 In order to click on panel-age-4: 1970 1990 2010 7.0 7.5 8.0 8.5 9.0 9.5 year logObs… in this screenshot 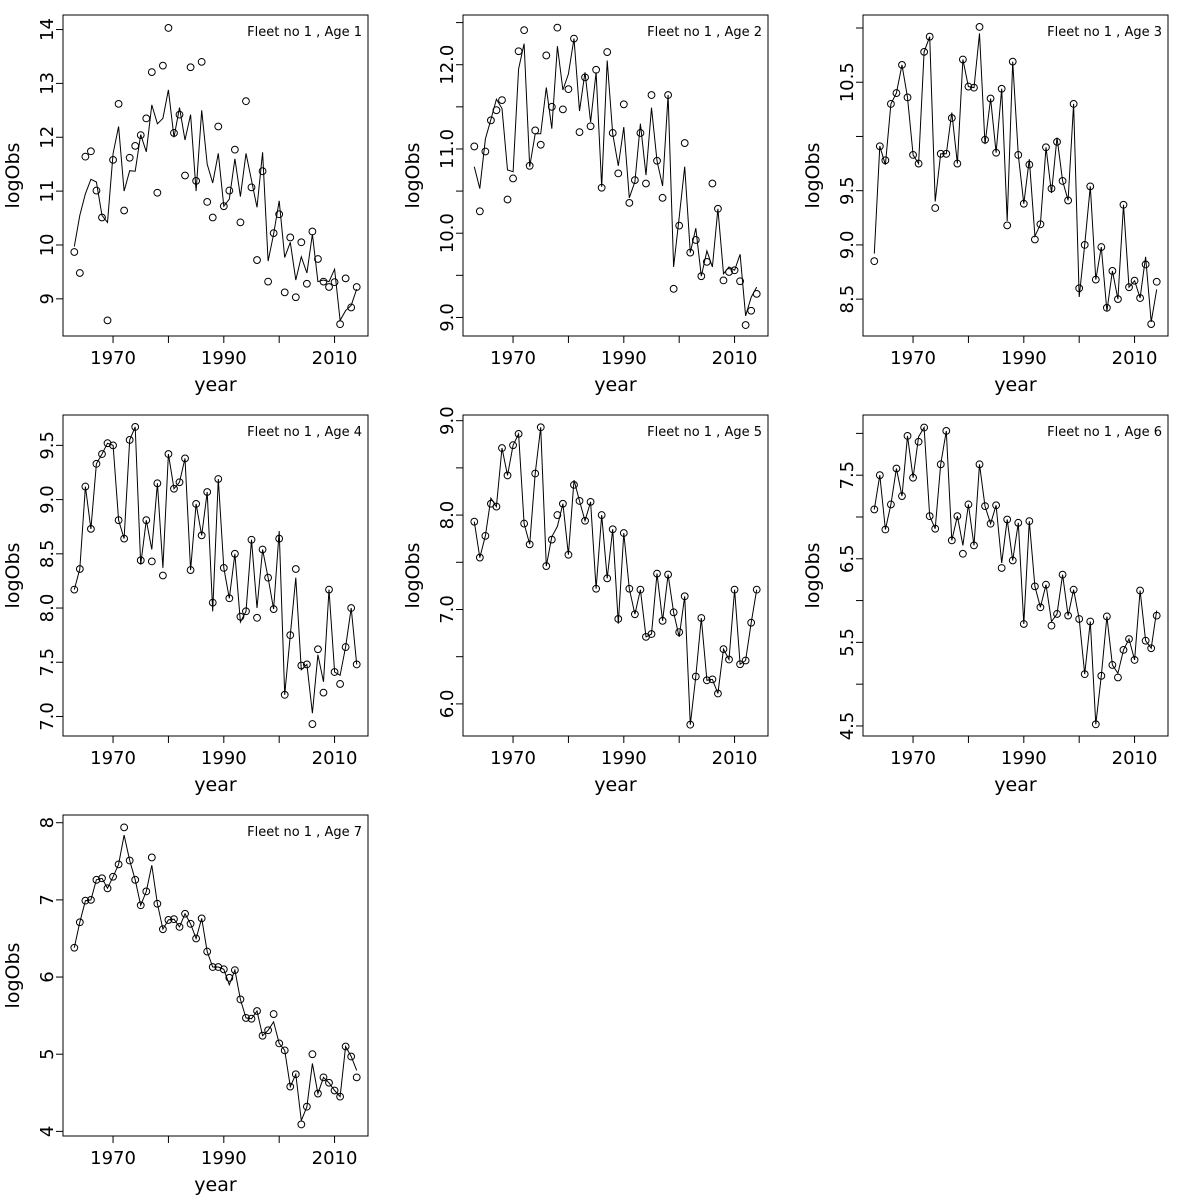, I will do `click(185, 605)`.